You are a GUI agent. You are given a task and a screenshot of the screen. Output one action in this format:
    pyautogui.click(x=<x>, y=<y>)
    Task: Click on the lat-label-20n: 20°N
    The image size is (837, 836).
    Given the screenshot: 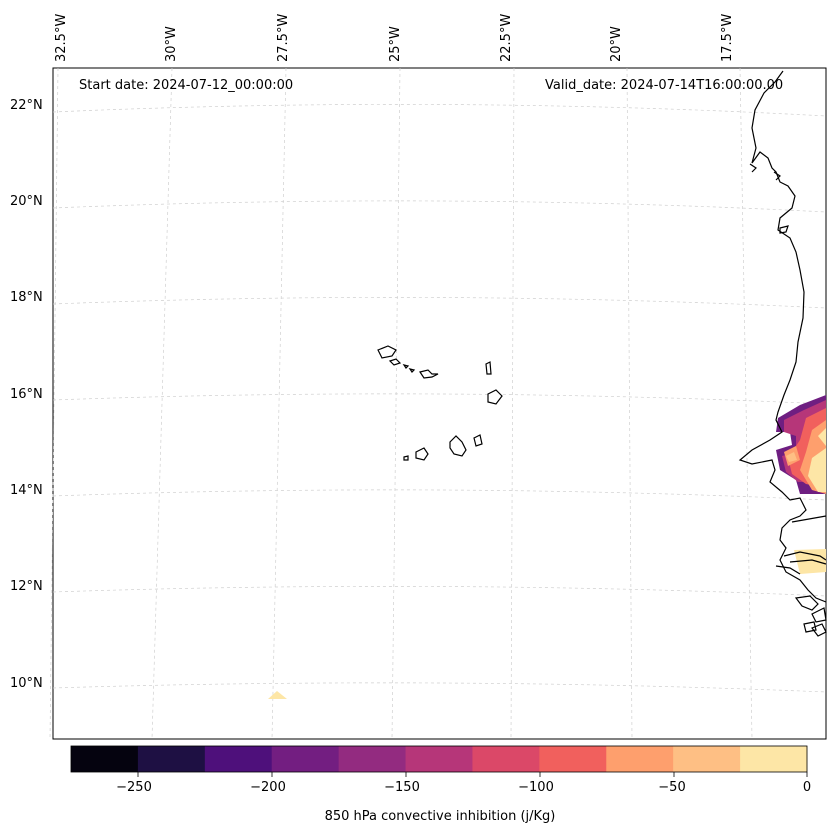 What is the action you would take?
    pyautogui.click(x=26, y=201)
    